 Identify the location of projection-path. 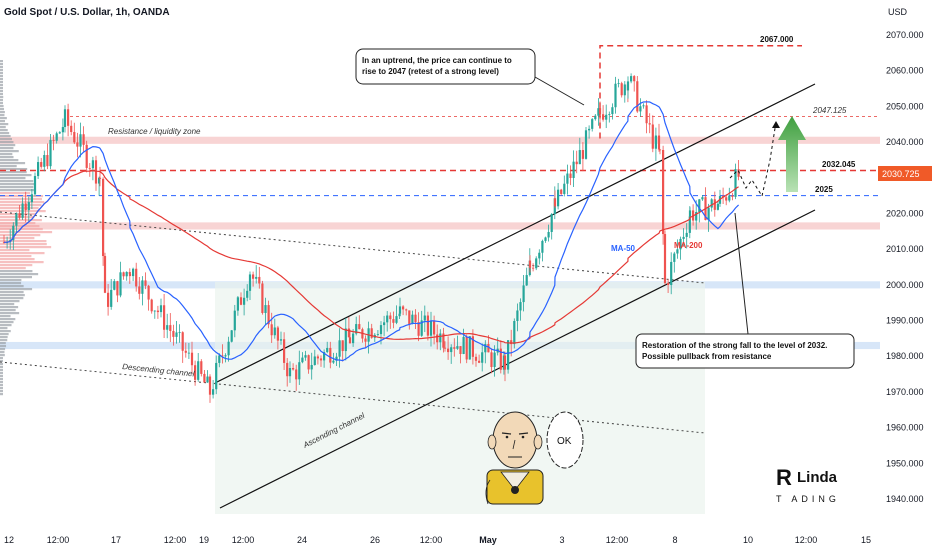
(753, 159).